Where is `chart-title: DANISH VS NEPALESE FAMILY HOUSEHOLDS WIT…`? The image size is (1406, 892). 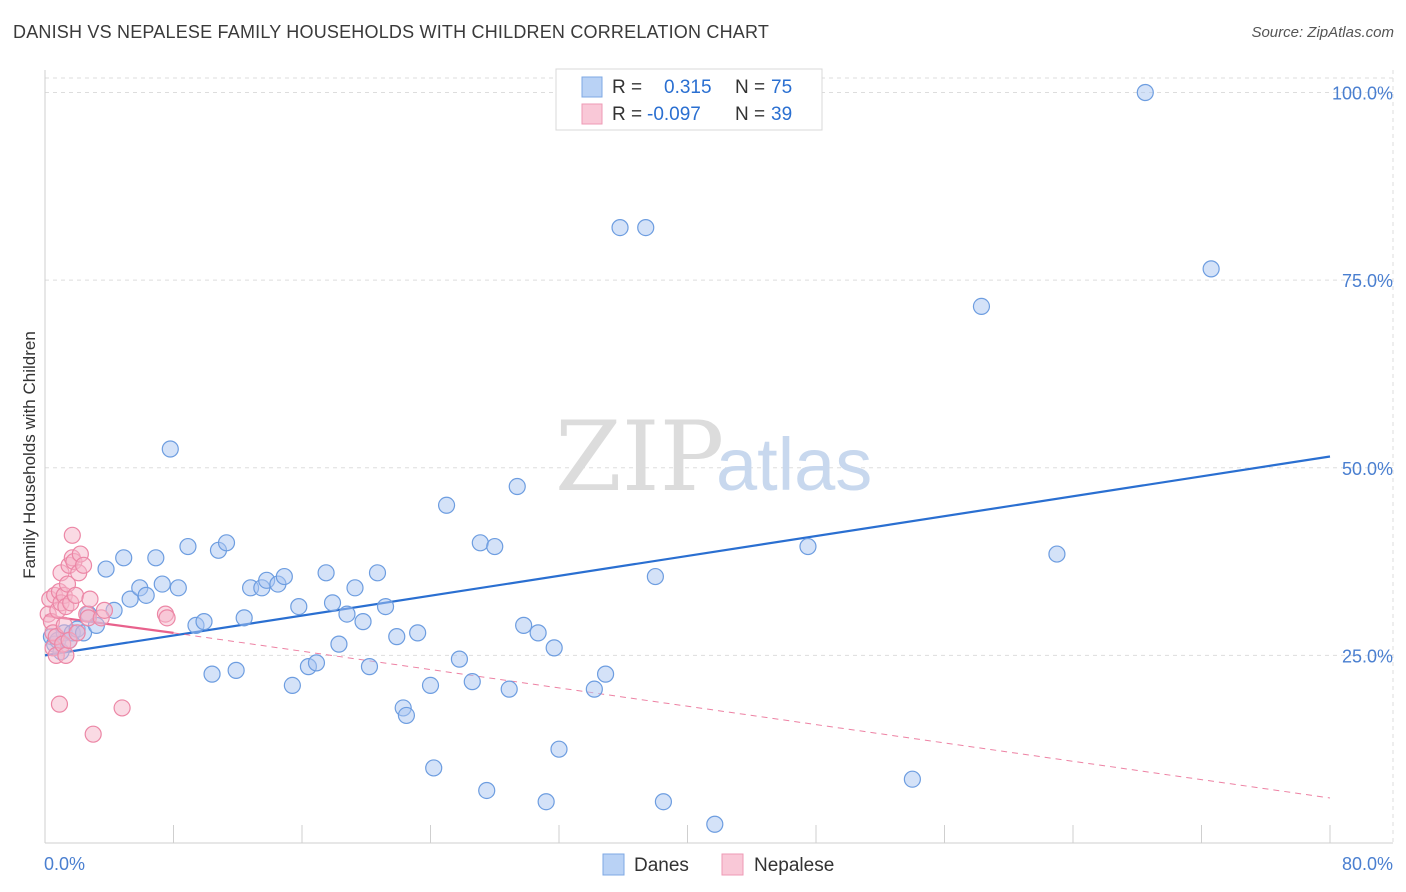
chart-title: DANISH VS NEPALESE FAMILY HOUSEHOLDS WIT… is located at coordinates (391, 32).